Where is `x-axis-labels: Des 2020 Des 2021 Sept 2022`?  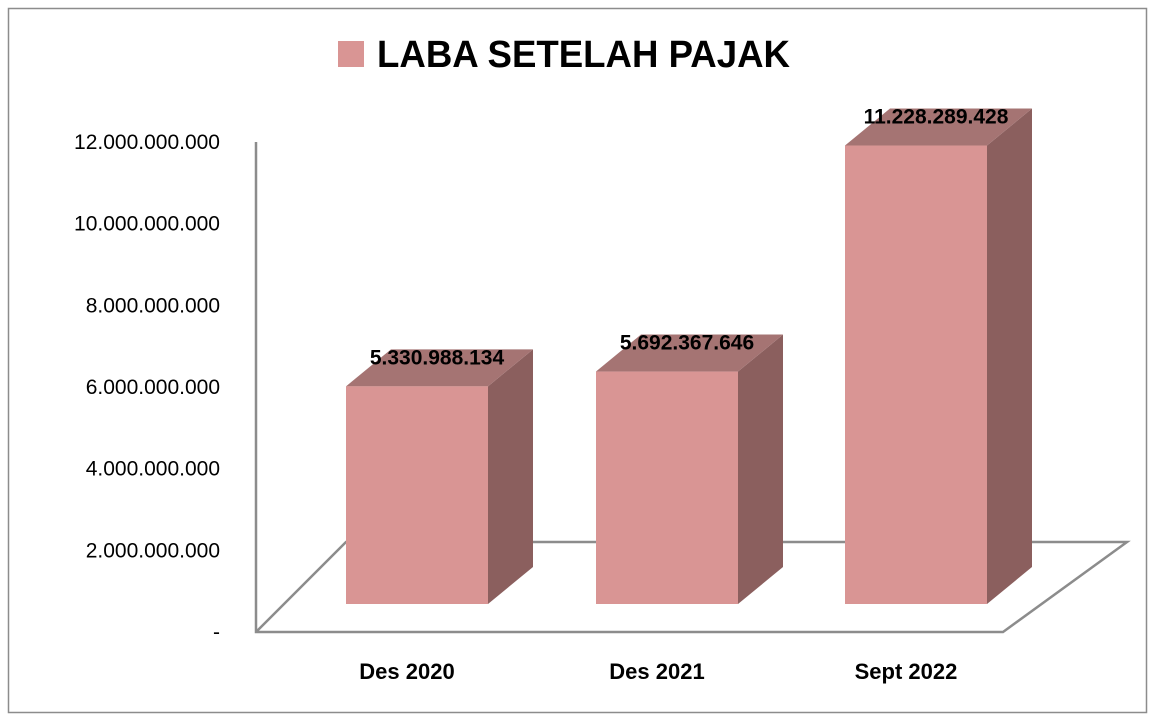
x-axis-labels: Des 2020 Des 2021 Sept 2022 is located at coordinates (658, 671).